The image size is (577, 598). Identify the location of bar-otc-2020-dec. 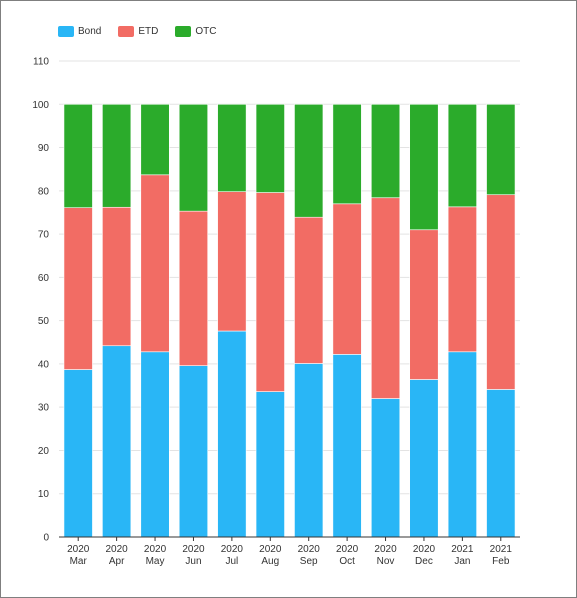
(424, 167).